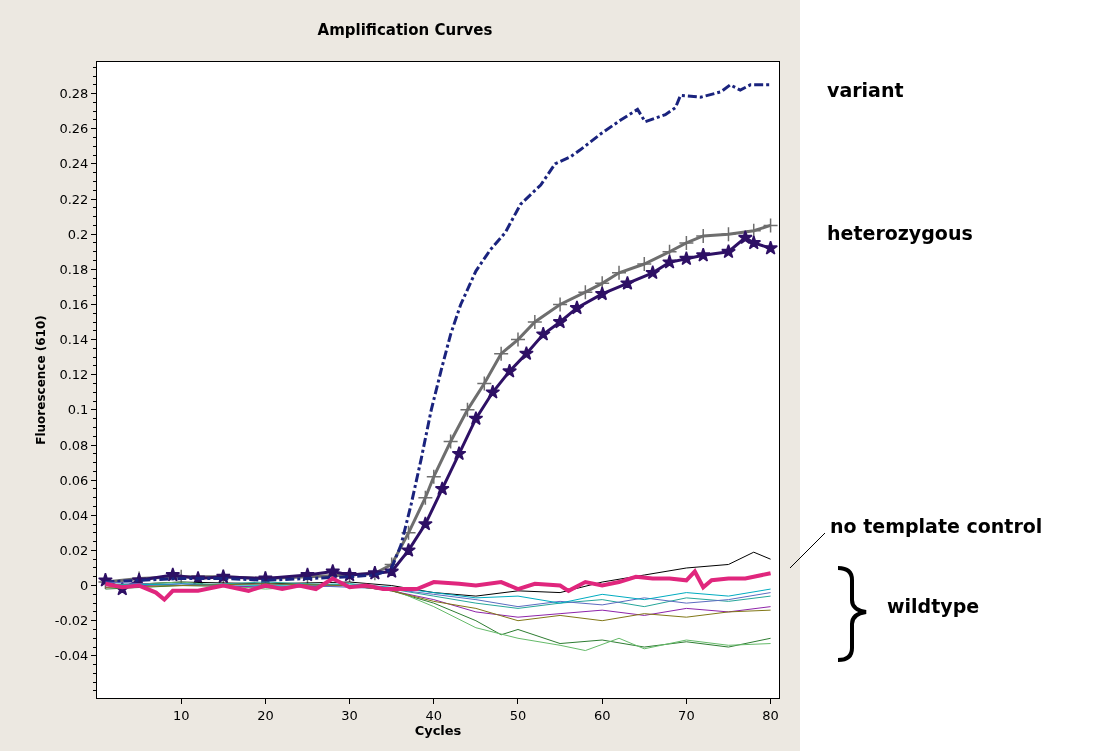 The image size is (1095, 751). What do you see at coordinates (74, 340) in the screenshot?
I see `y-tick-label: 0.14` at bounding box center [74, 340].